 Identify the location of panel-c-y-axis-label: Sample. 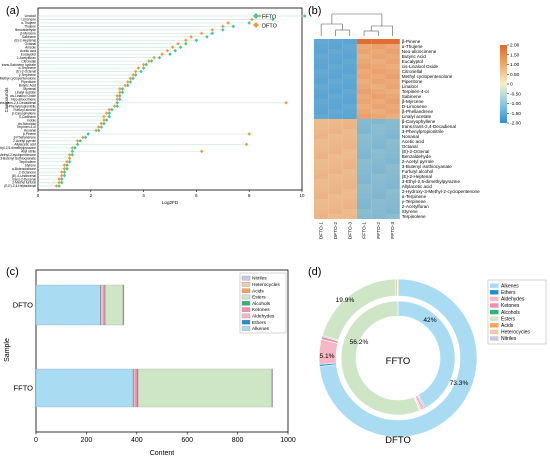
(7, 350).